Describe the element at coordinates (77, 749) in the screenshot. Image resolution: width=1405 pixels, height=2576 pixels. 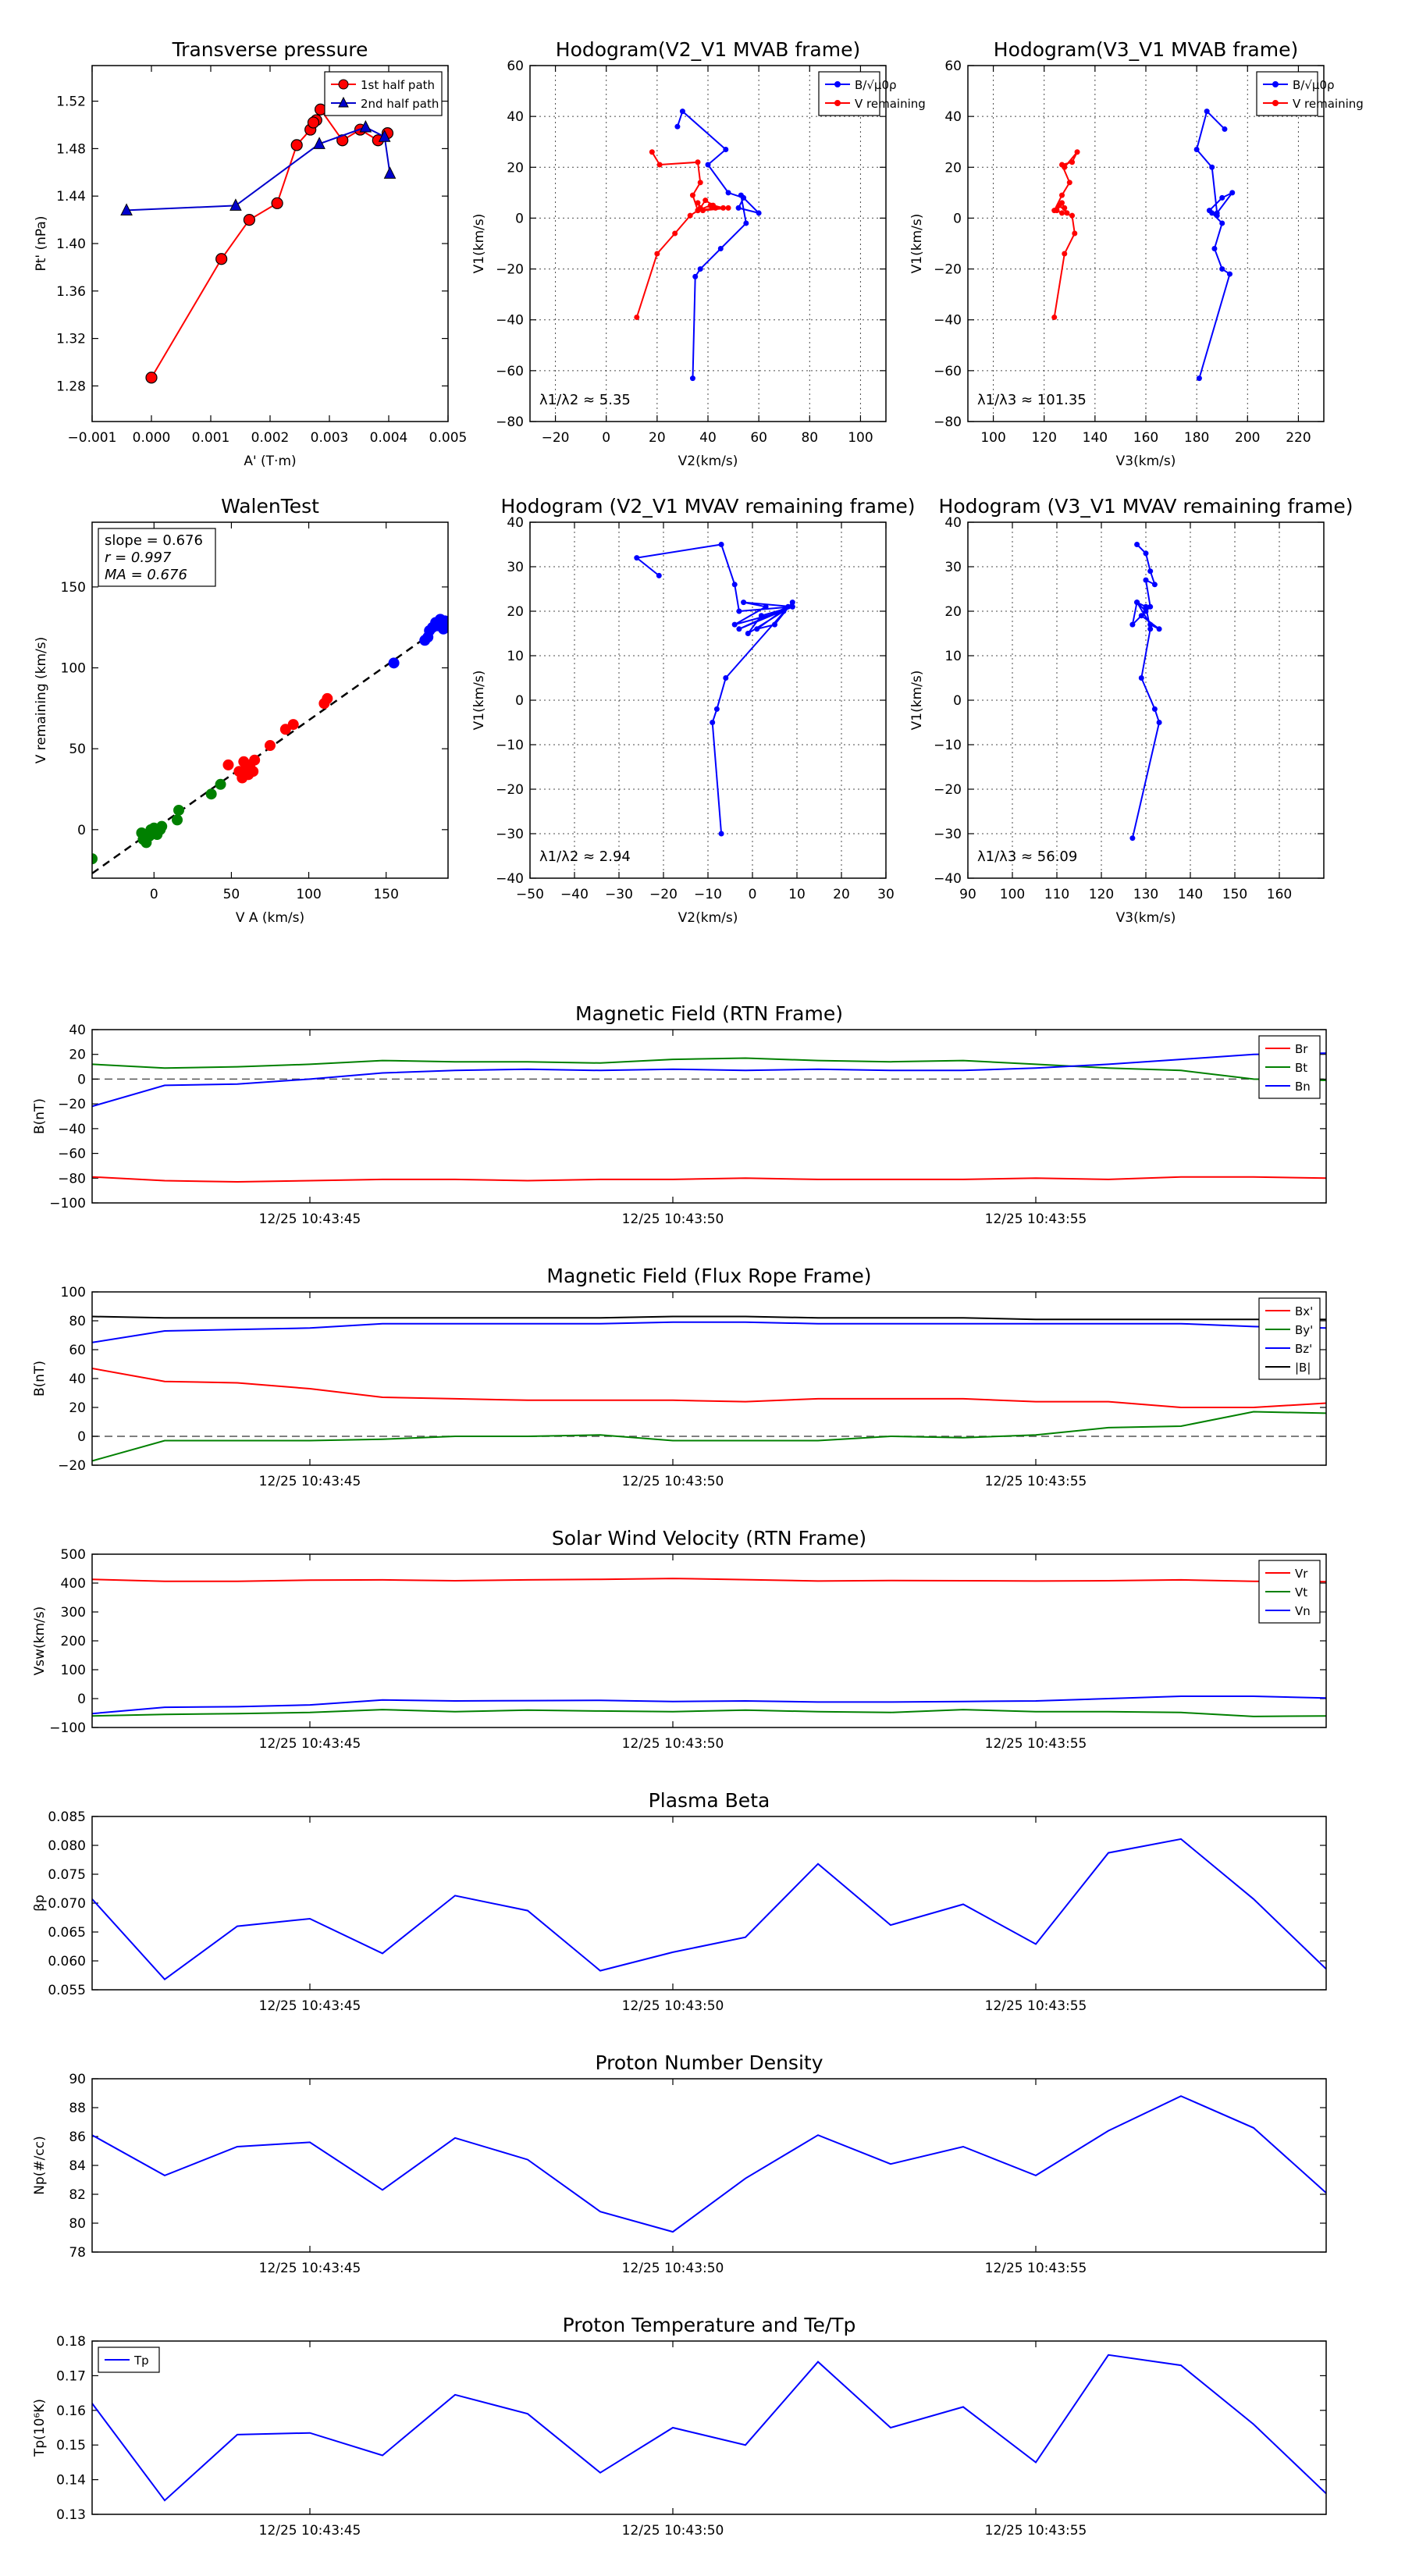
I see `y-tick-label: 50` at that location.